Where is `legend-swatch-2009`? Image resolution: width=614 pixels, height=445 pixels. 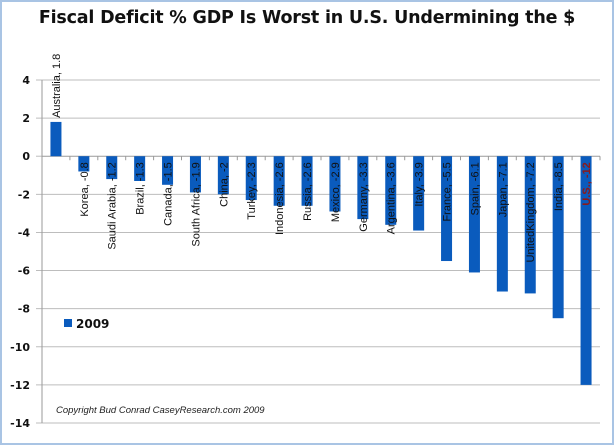
legend-swatch-2009 is located at coordinates (68, 323).